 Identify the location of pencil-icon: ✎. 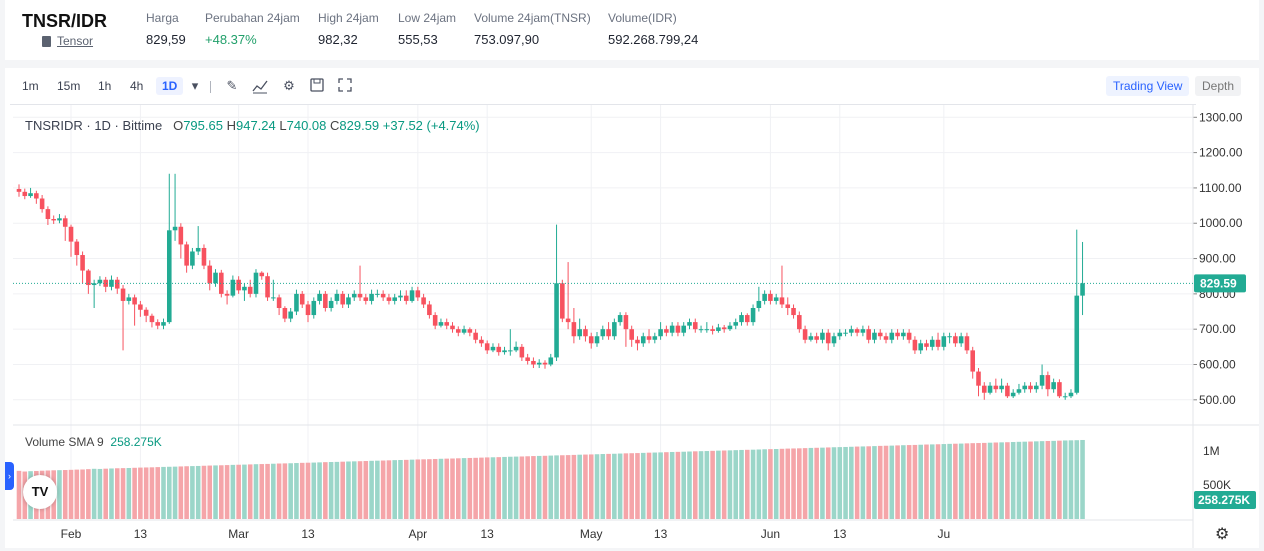
(232, 85).